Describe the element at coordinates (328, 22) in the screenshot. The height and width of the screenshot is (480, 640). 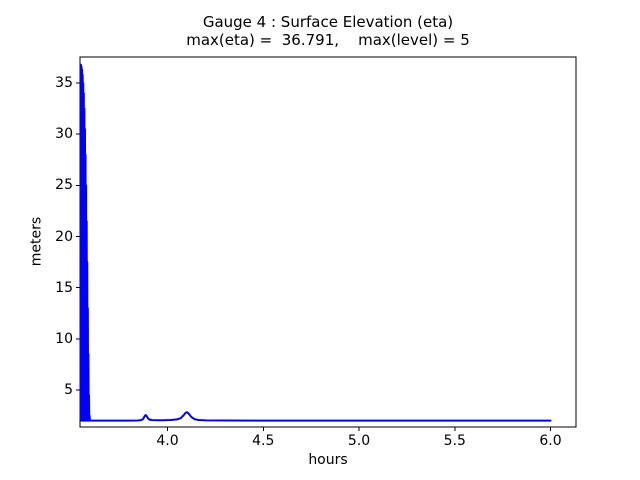
I see `chart-title: Gauge 4 : Surface Elevation (eta)` at that location.